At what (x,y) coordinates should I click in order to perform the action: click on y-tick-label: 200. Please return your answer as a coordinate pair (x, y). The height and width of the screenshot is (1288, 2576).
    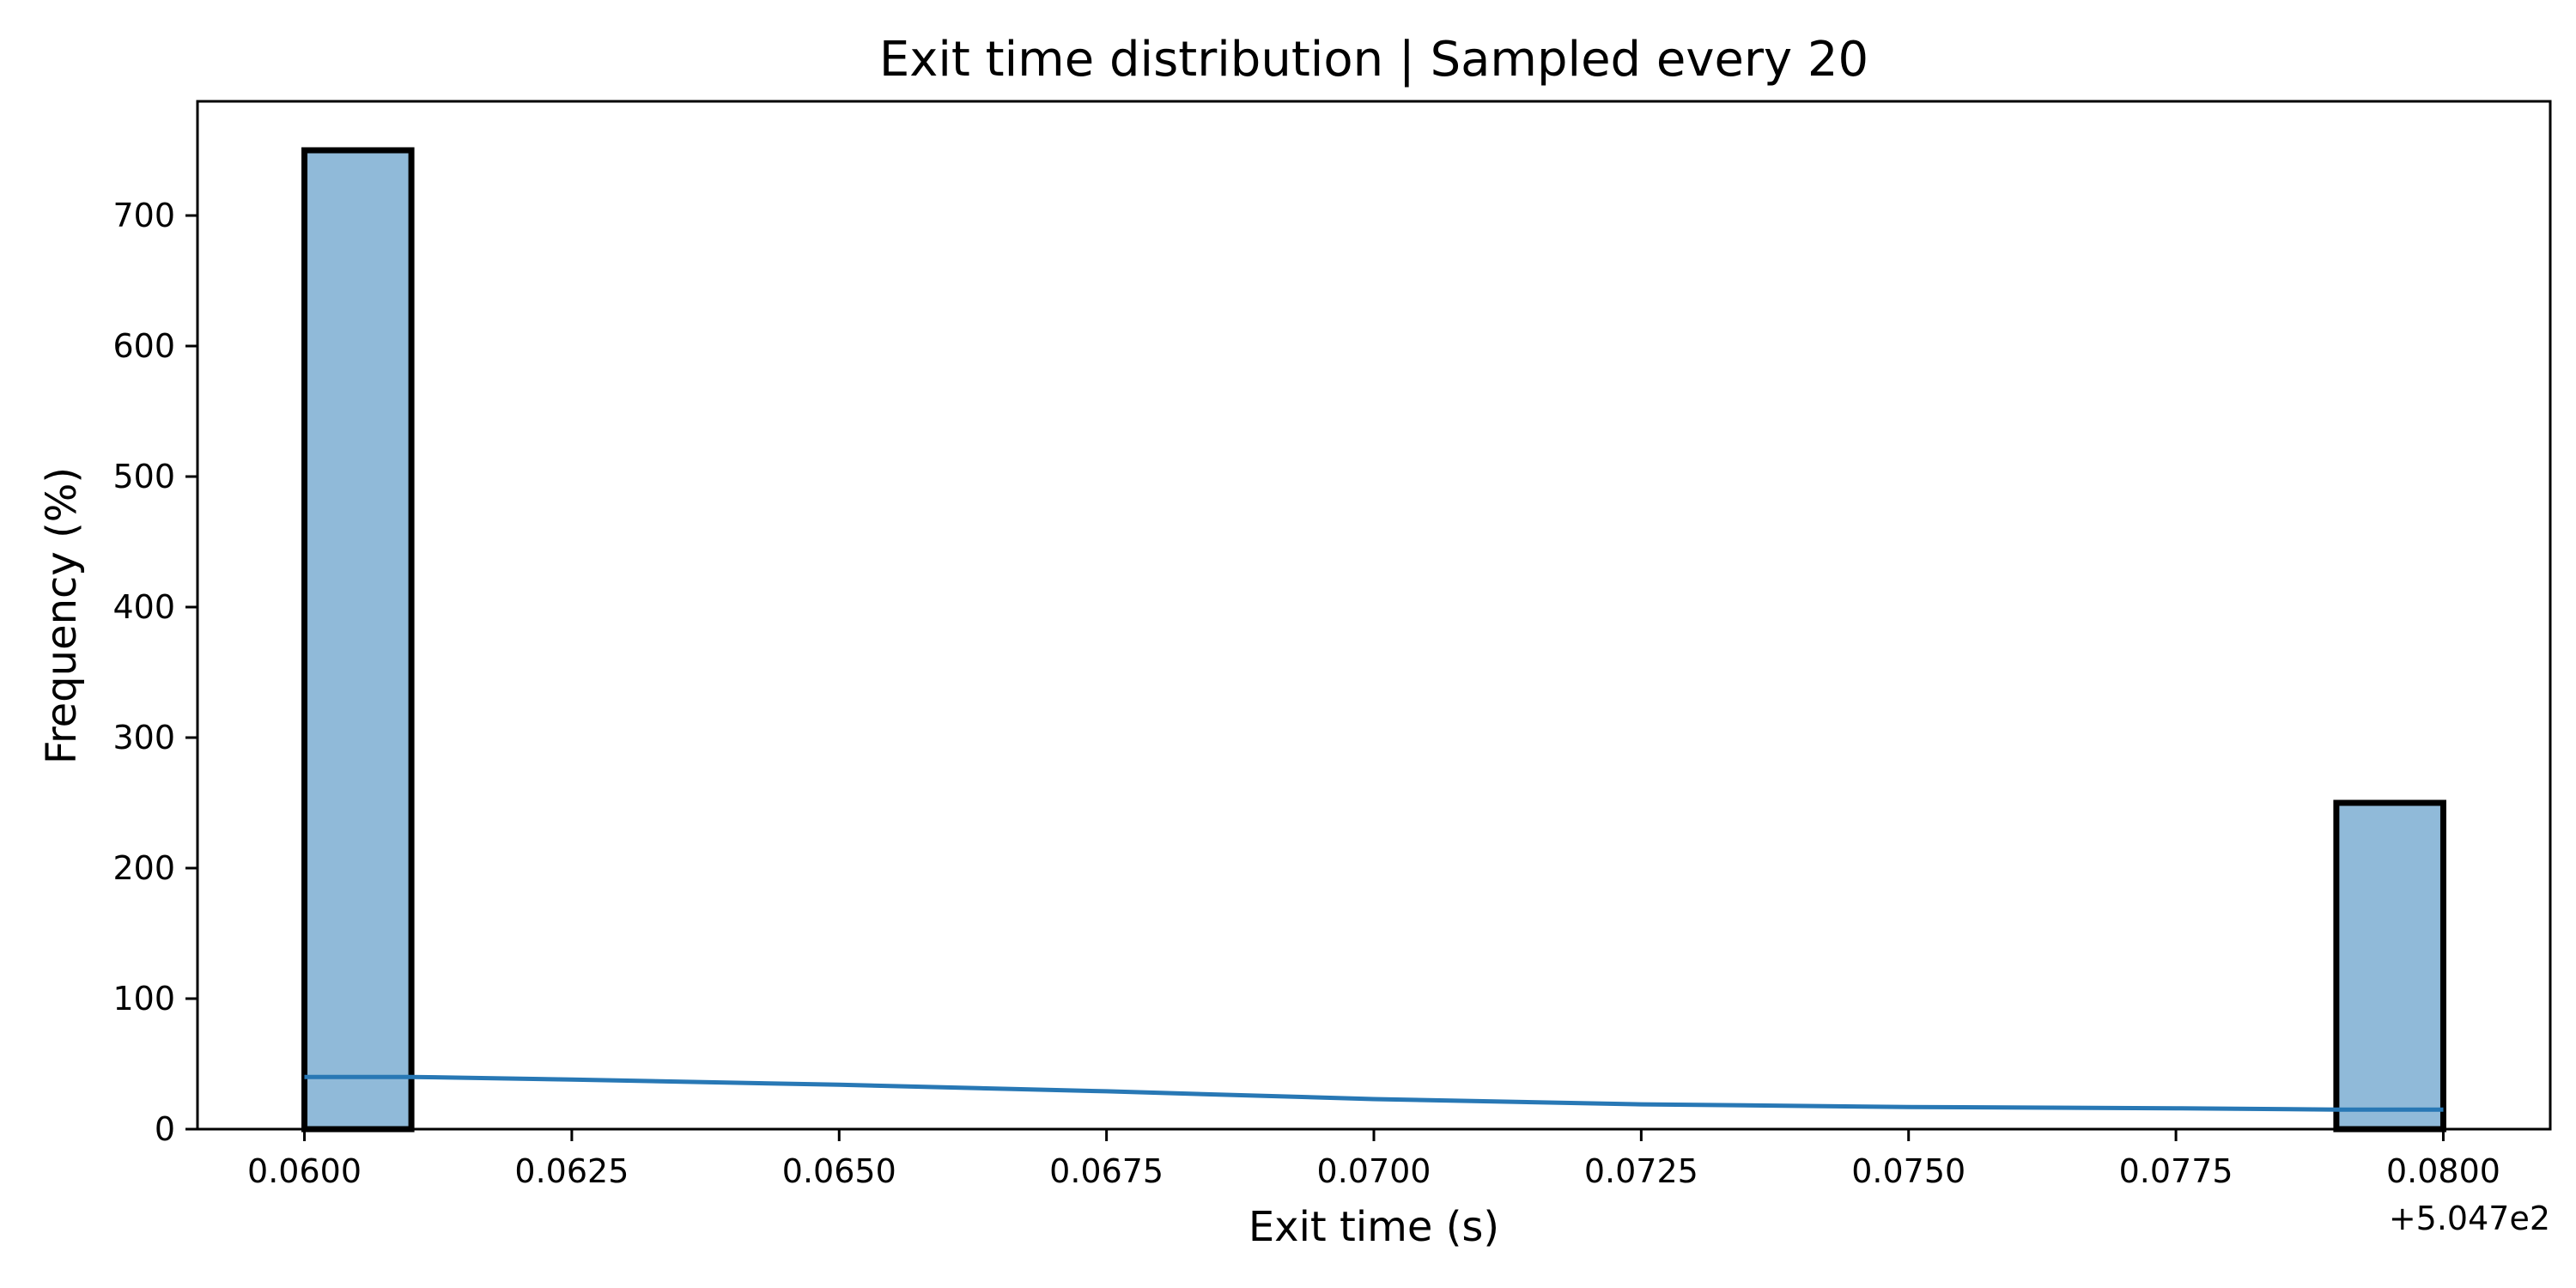
    Looking at the image, I should click on (143, 868).